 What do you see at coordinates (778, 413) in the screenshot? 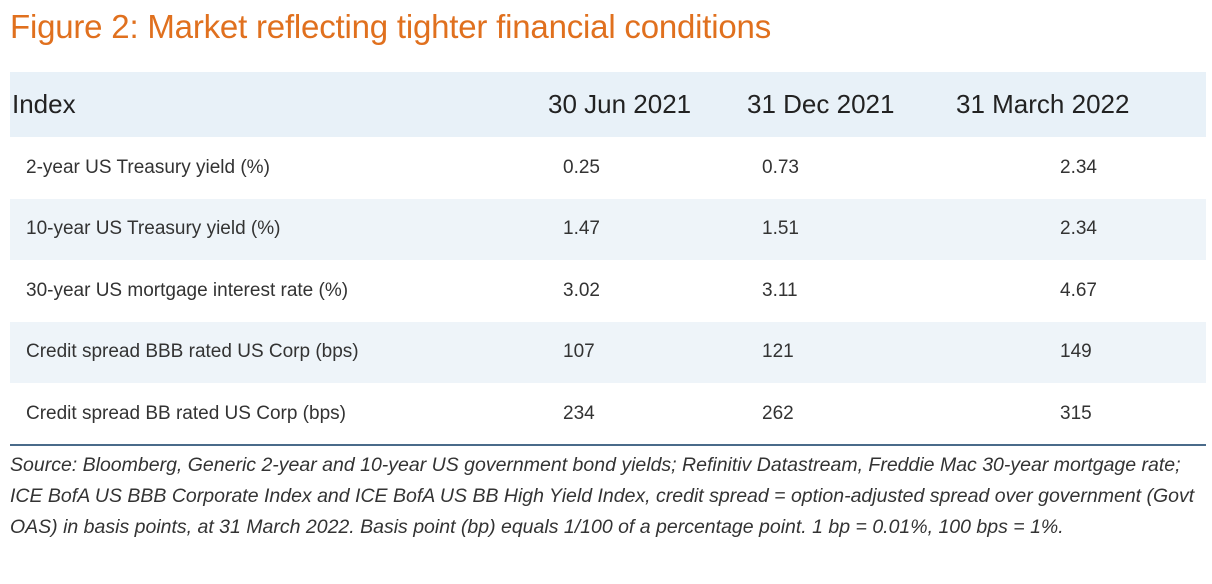
I see `table-cell: 262` at bounding box center [778, 413].